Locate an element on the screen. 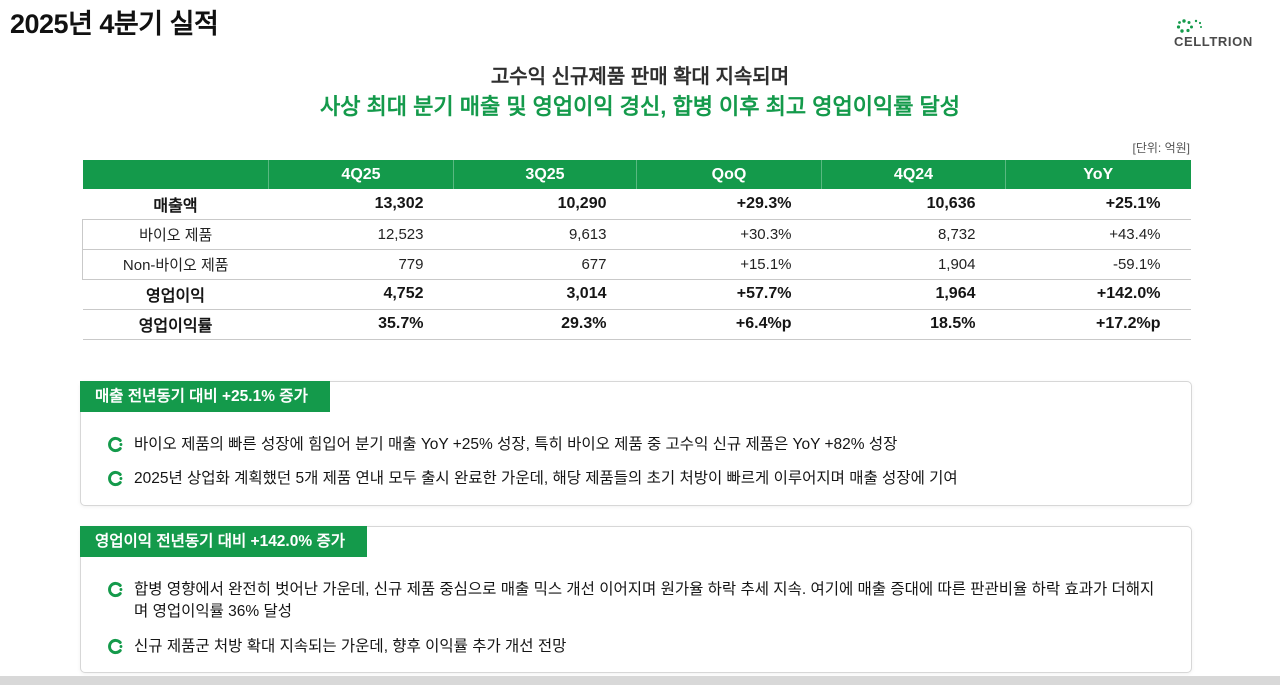 Image resolution: width=1280 pixels, height=685 pixels. table-cell: +17.2%p is located at coordinates (1098, 324).